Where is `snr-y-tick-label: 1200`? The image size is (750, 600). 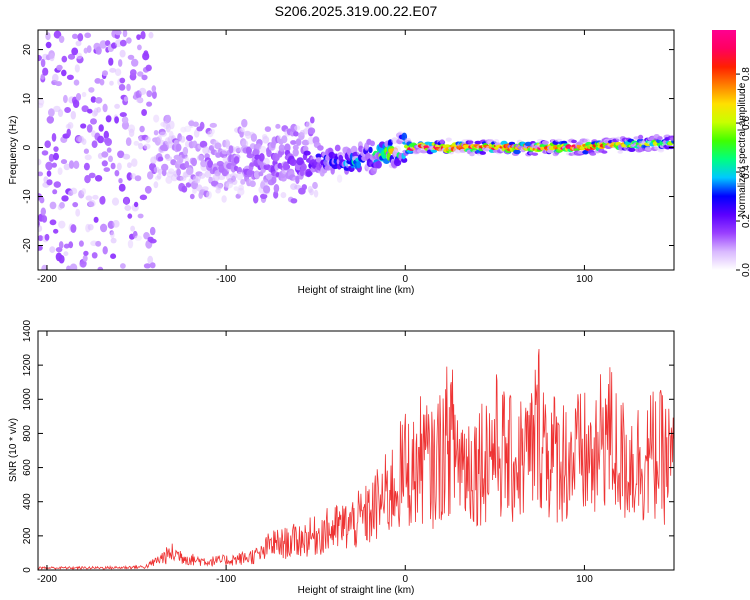
snr-y-tick-label: 1200 is located at coordinates (27, 365).